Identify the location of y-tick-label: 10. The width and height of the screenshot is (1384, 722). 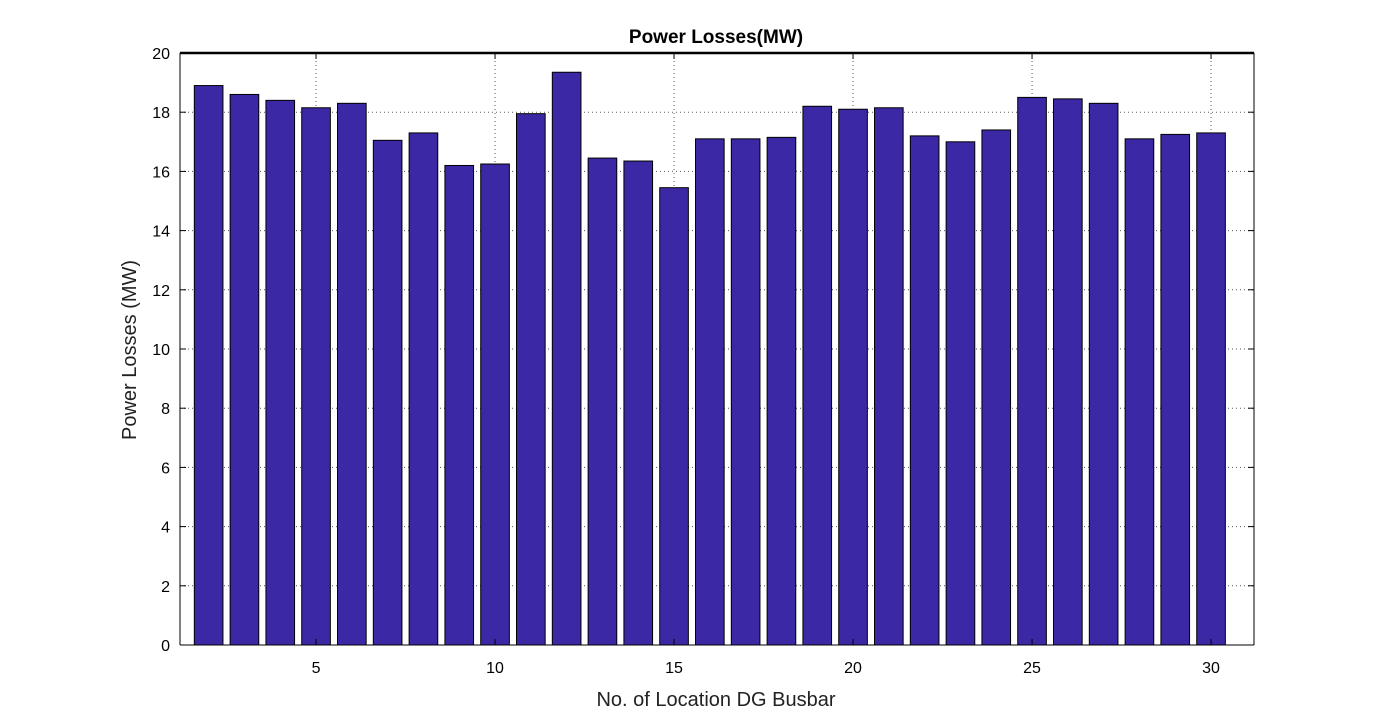
(161, 350).